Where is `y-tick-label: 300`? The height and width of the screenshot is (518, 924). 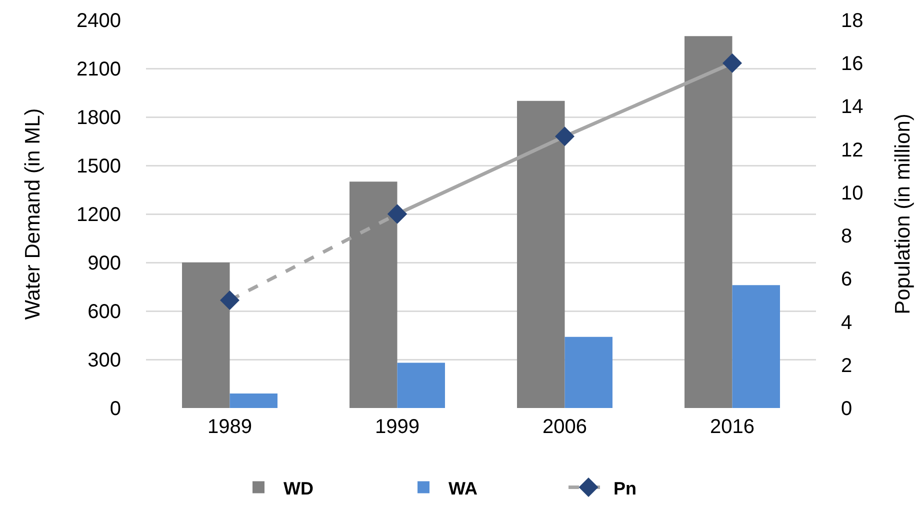
y-tick-label: 300 is located at coordinates (104, 361).